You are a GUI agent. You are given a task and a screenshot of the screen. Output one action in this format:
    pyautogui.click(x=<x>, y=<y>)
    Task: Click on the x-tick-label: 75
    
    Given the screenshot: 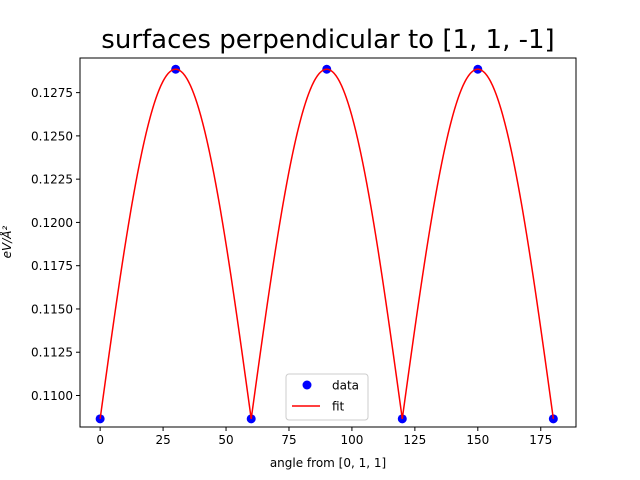 What is the action you would take?
    pyautogui.click(x=288, y=440)
    